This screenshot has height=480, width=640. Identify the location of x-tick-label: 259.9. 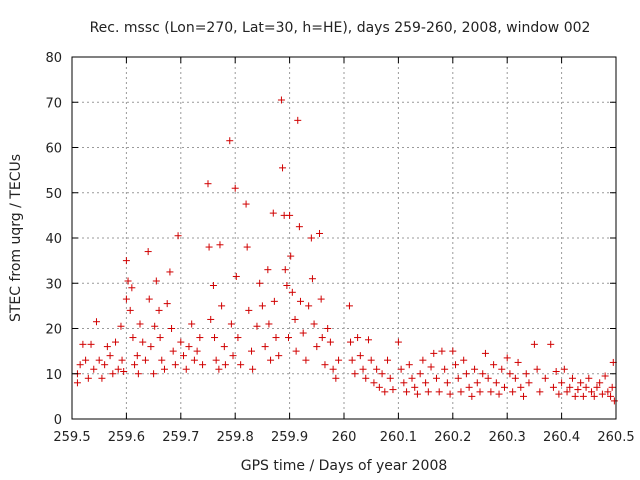
(289, 437).